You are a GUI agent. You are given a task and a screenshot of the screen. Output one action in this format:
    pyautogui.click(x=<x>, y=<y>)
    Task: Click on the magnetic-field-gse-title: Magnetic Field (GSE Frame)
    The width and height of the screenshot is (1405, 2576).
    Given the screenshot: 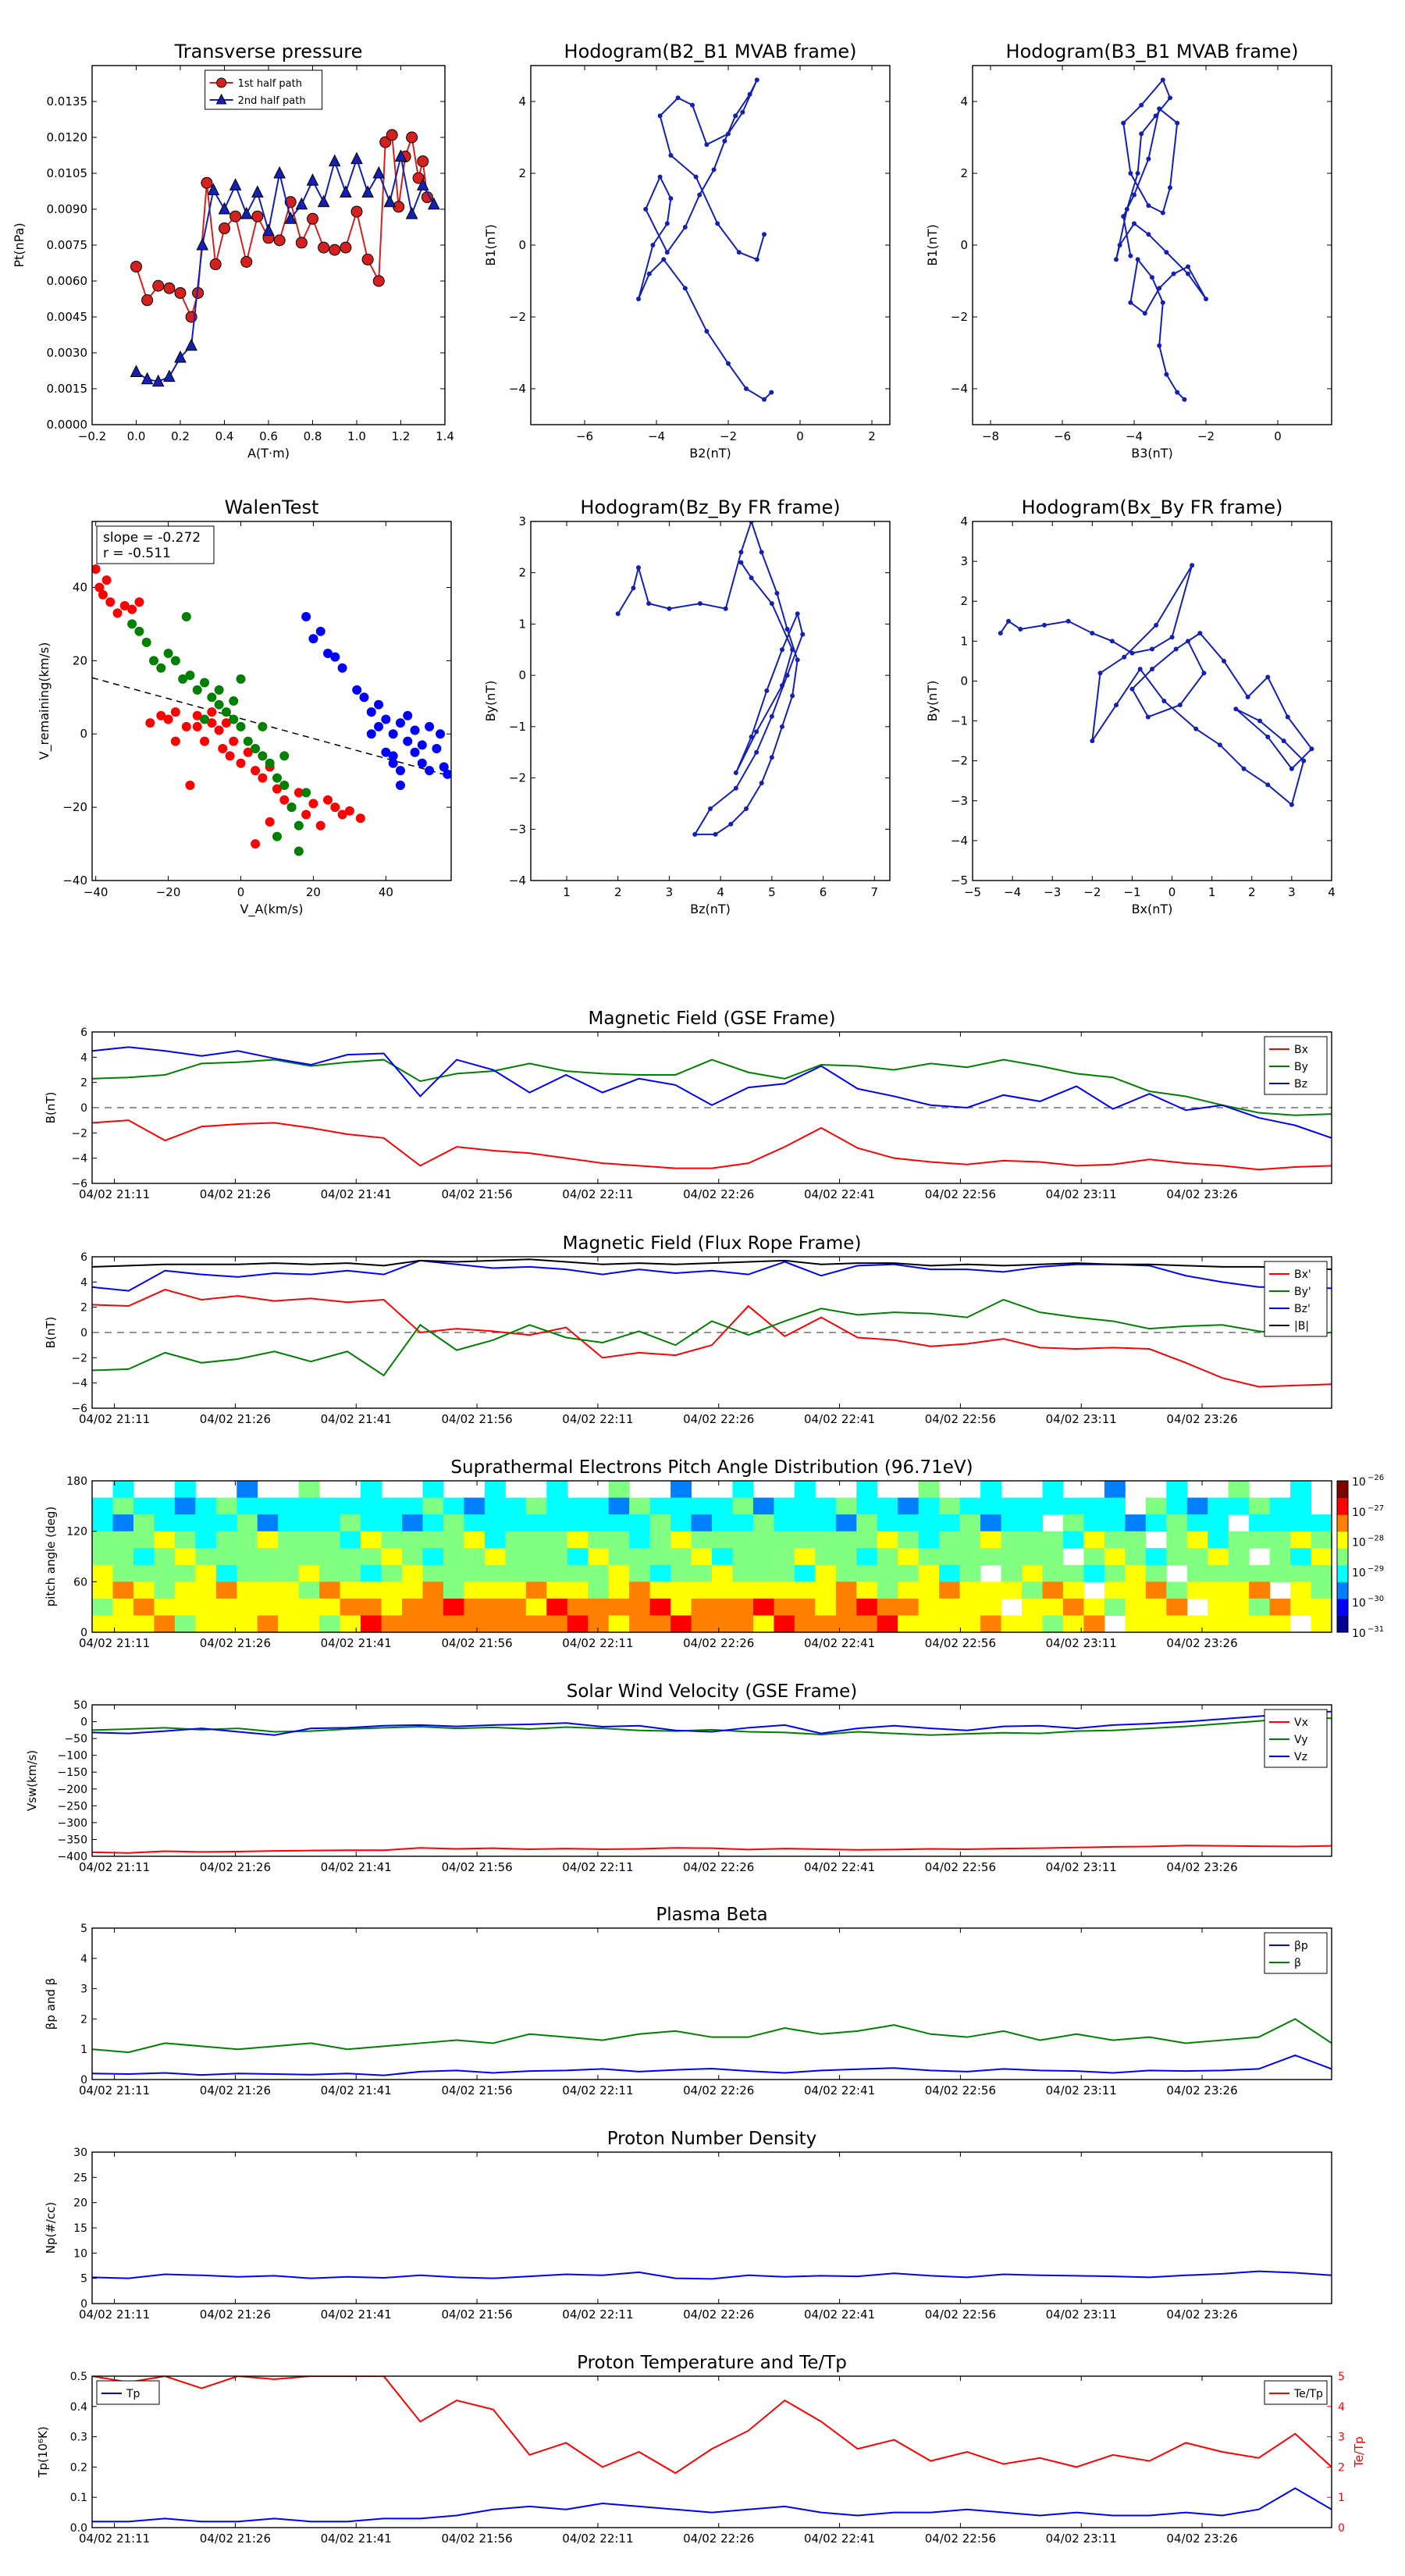 What is the action you would take?
    pyautogui.click(x=713, y=1019)
    